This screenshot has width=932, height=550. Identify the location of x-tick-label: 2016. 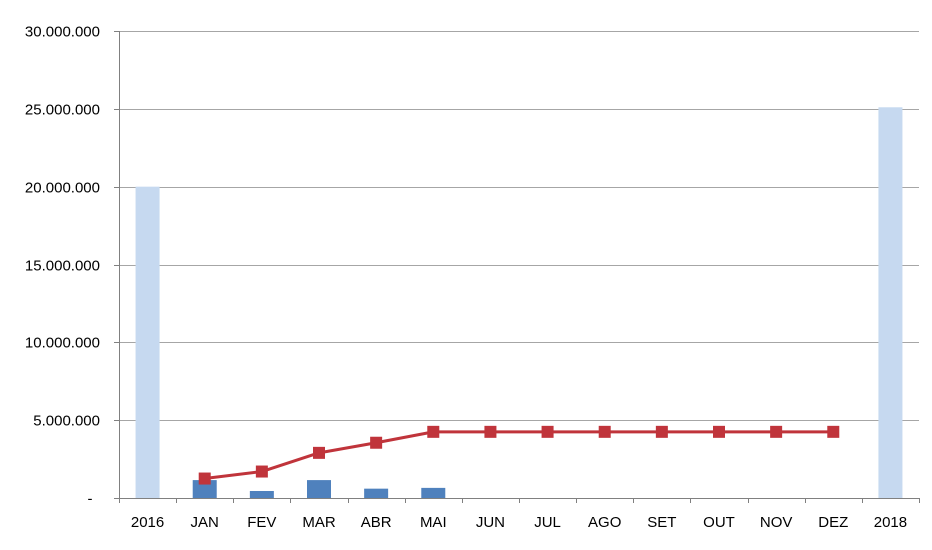
(147, 522).